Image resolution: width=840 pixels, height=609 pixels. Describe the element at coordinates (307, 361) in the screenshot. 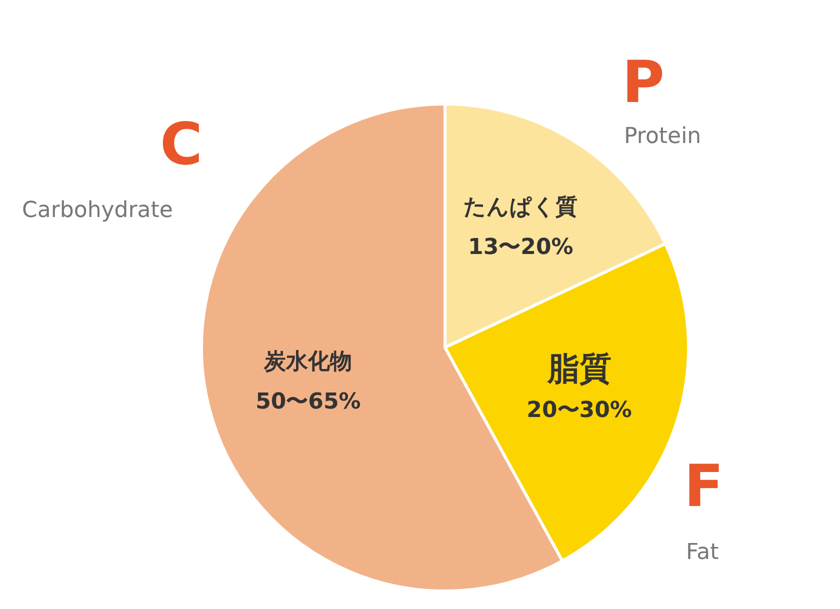

I see `slice-label: 炭水化物` at that location.